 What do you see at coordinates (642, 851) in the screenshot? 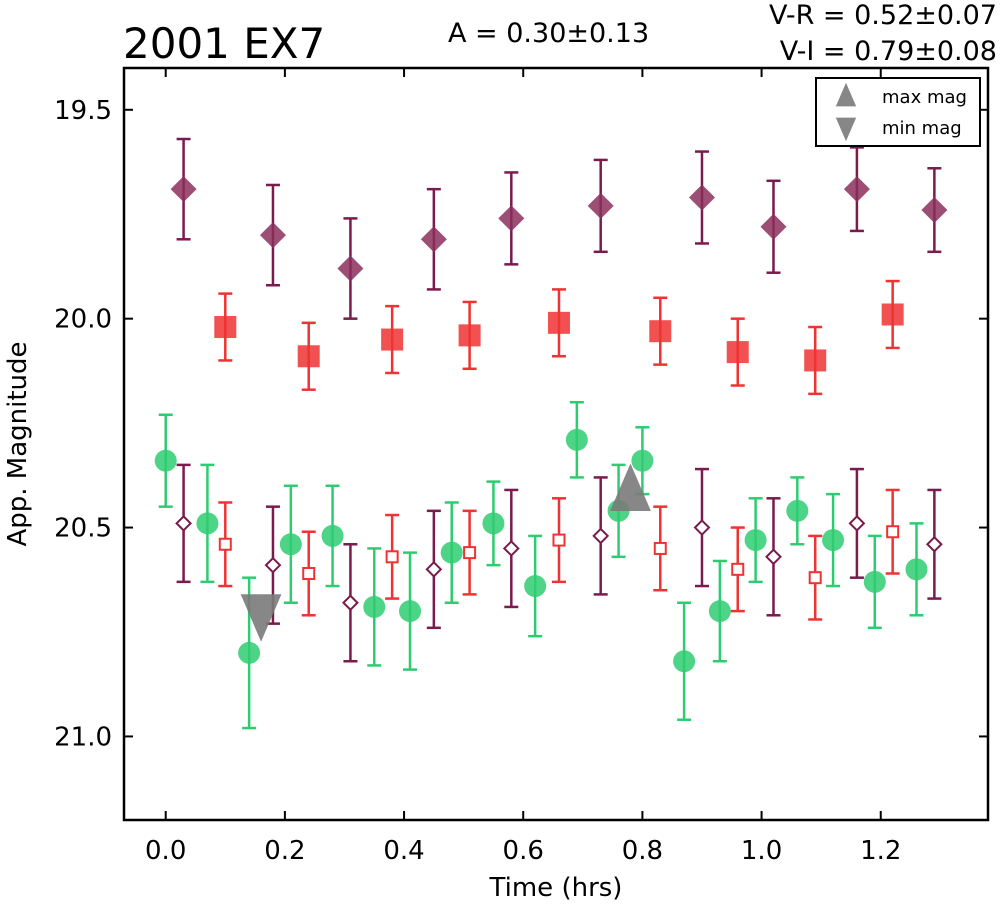
I see `x-tick-label: 0.8` at bounding box center [642, 851].